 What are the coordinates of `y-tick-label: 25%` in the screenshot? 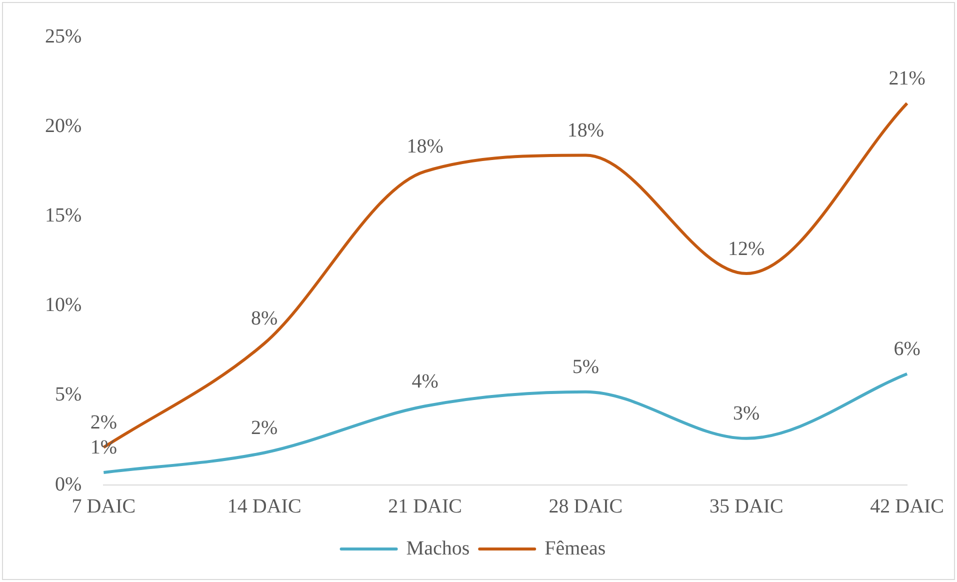 It's located at (63, 36).